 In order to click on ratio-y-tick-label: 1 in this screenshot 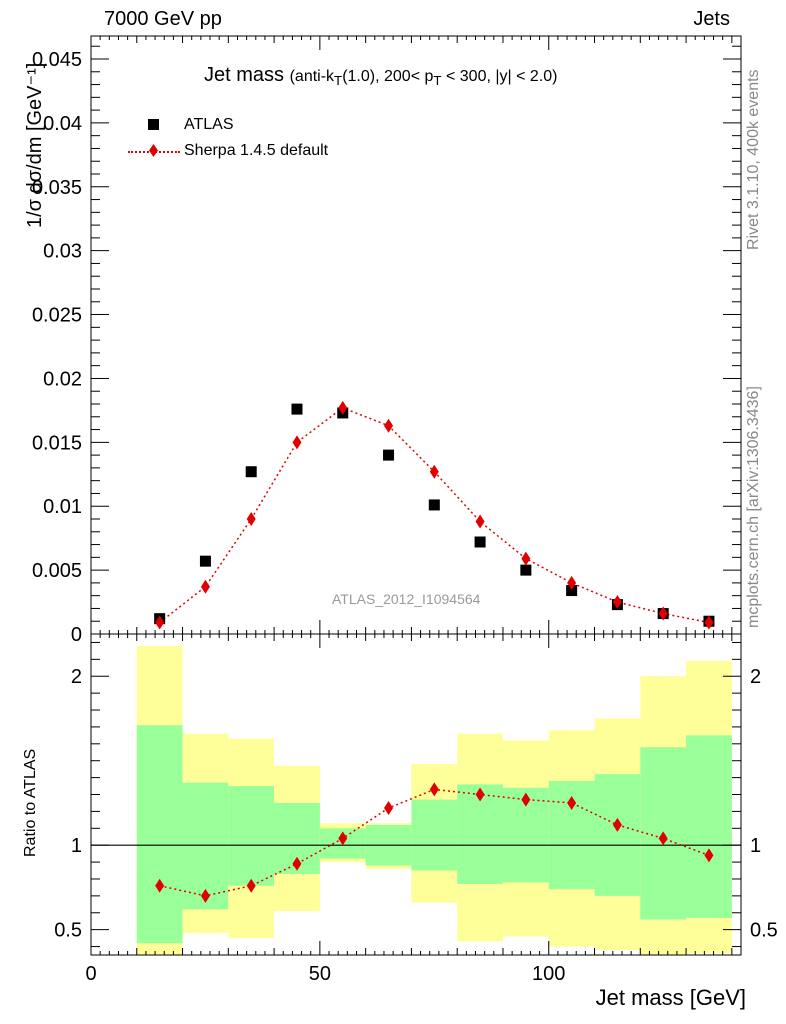, I will do `click(76, 846)`.